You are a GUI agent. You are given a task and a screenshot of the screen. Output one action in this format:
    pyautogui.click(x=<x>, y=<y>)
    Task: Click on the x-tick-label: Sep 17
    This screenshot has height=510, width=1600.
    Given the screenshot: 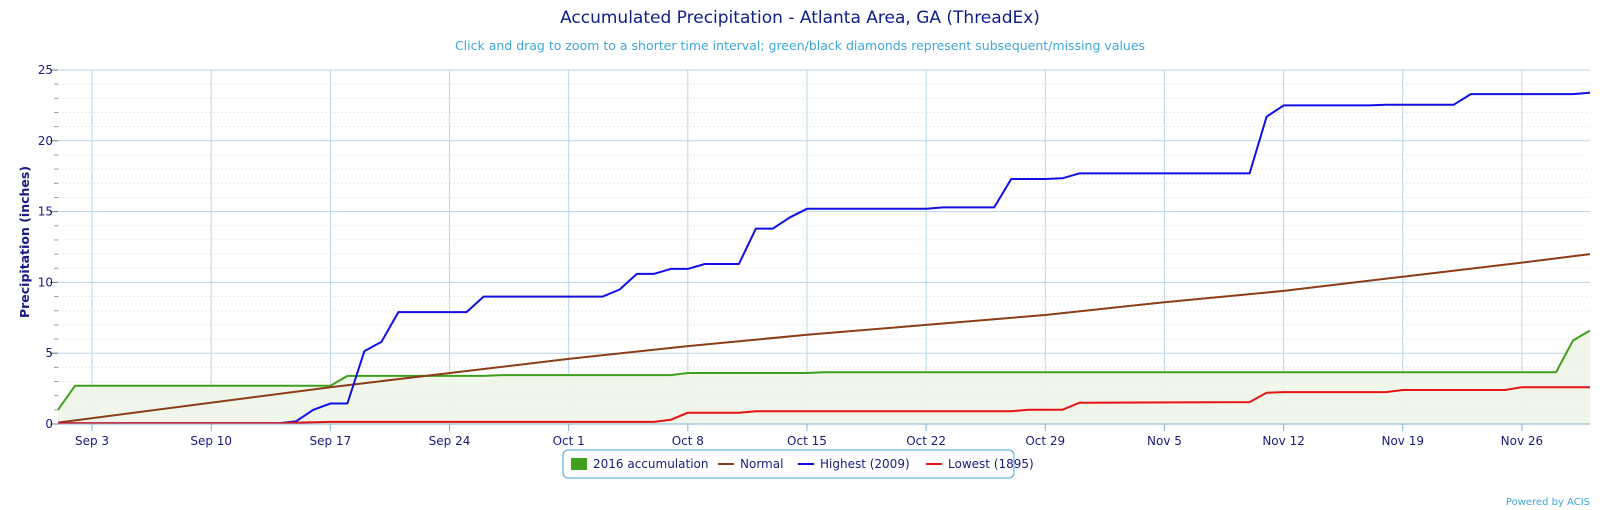 What is the action you would take?
    pyautogui.click(x=331, y=441)
    